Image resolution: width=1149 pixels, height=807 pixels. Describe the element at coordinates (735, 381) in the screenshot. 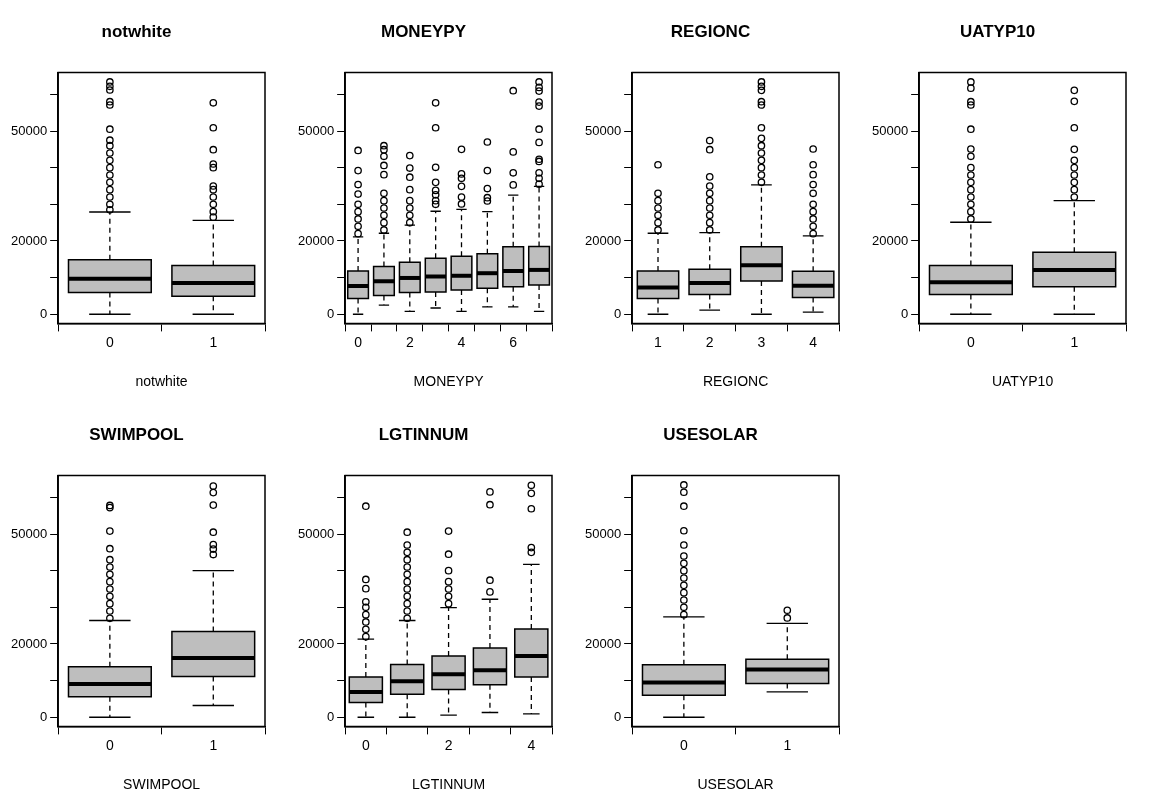

I see `x-axis-title: REGIONC` at that location.